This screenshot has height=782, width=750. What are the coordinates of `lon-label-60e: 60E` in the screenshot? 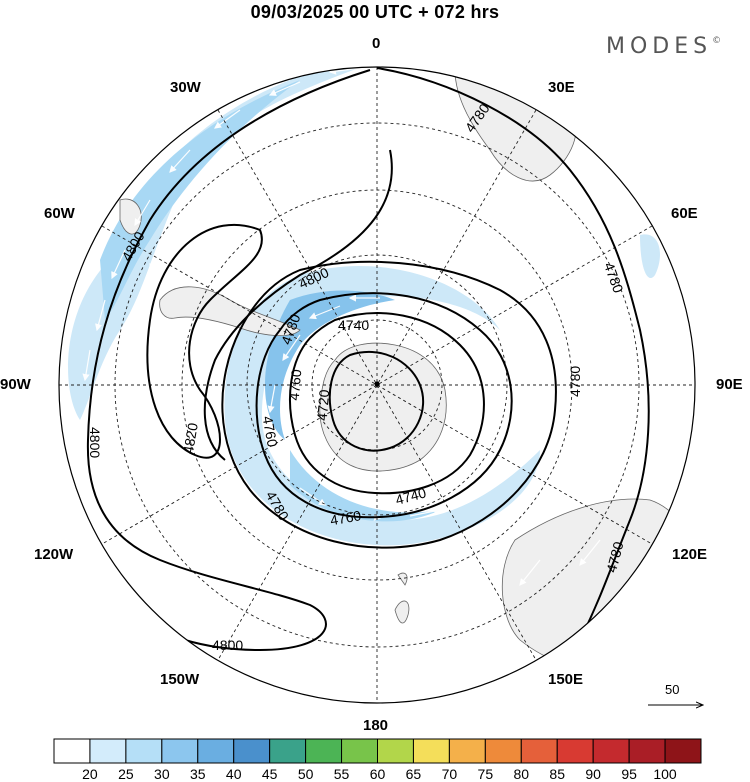 It's located at (684, 213).